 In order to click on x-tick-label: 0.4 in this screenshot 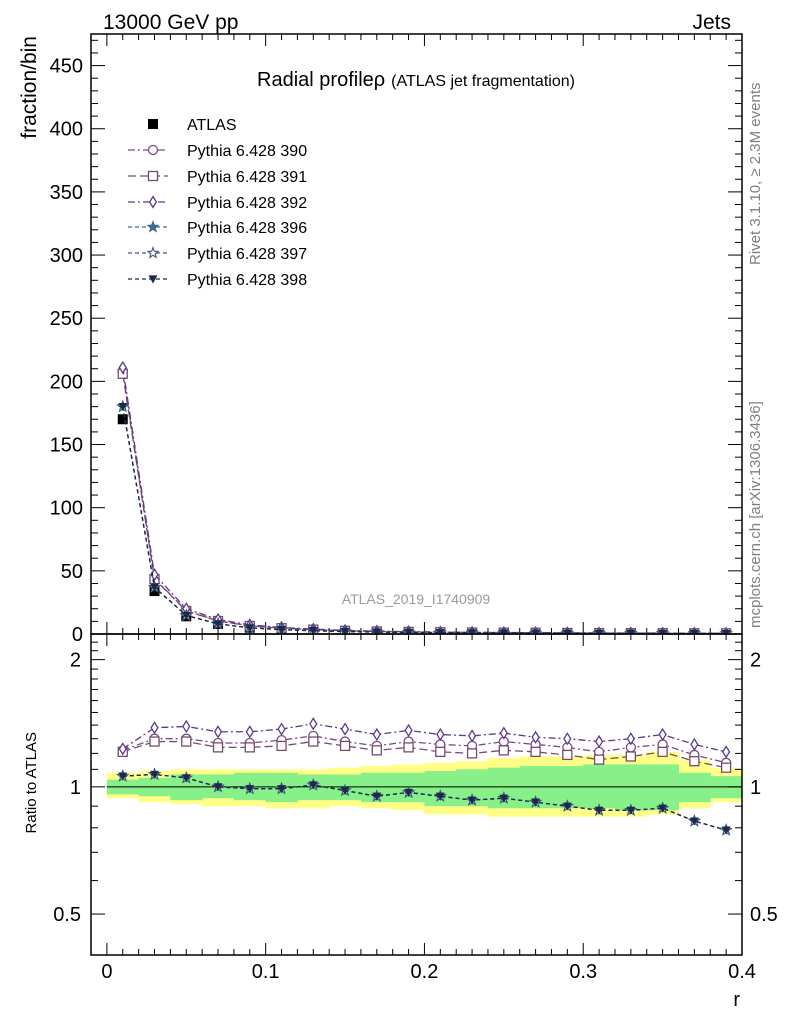, I will do `click(742, 972)`.